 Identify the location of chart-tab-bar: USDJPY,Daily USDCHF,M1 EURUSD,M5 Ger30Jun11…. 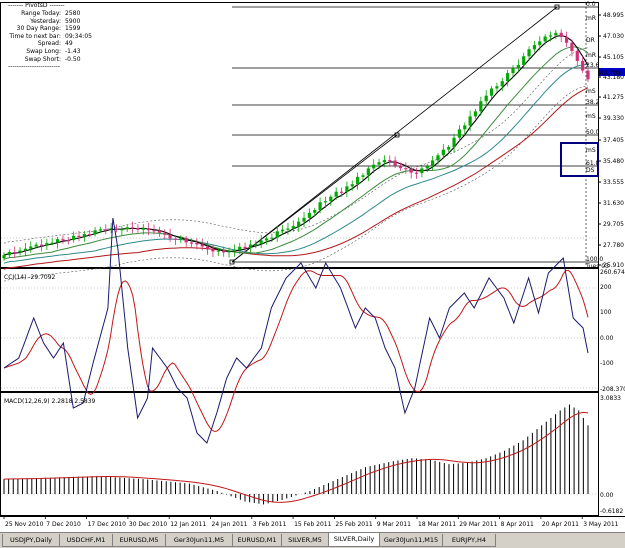
(312, 540).